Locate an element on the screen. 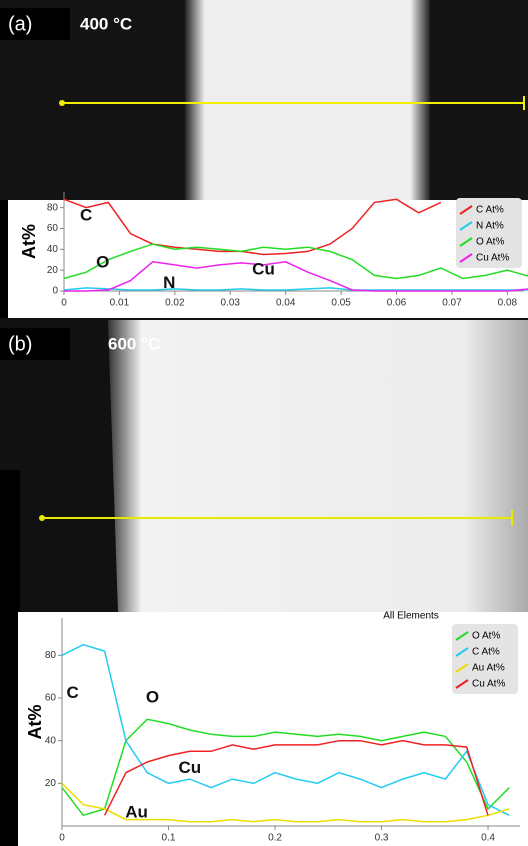 The height and width of the screenshot is (846, 528). temperature: 600 °C is located at coordinates (134, 343).